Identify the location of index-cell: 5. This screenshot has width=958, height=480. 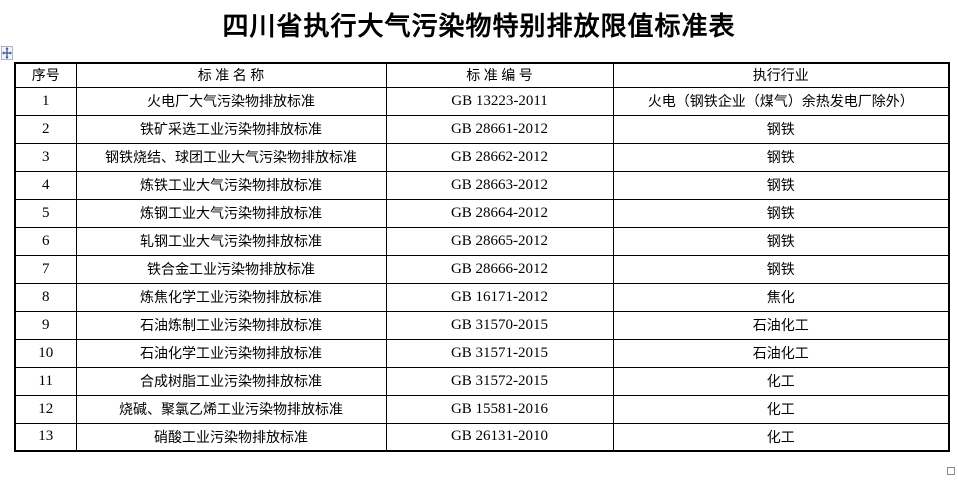
(45, 213).